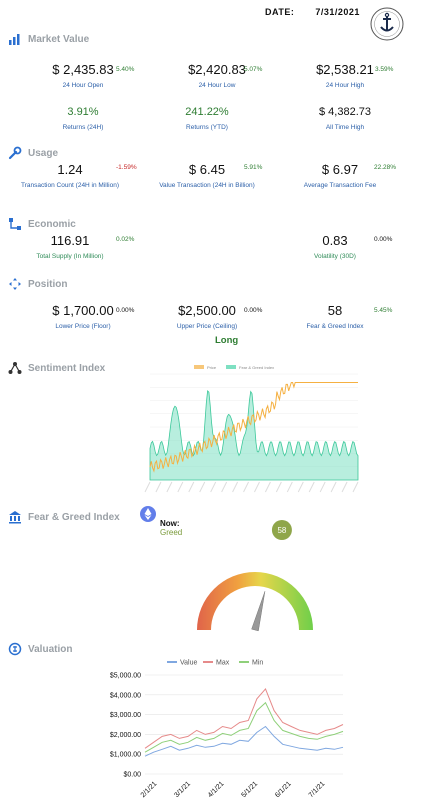 The height and width of the screenshot is (812, 433). I want to click on market-value-header: Market Value, so click(48, 39).